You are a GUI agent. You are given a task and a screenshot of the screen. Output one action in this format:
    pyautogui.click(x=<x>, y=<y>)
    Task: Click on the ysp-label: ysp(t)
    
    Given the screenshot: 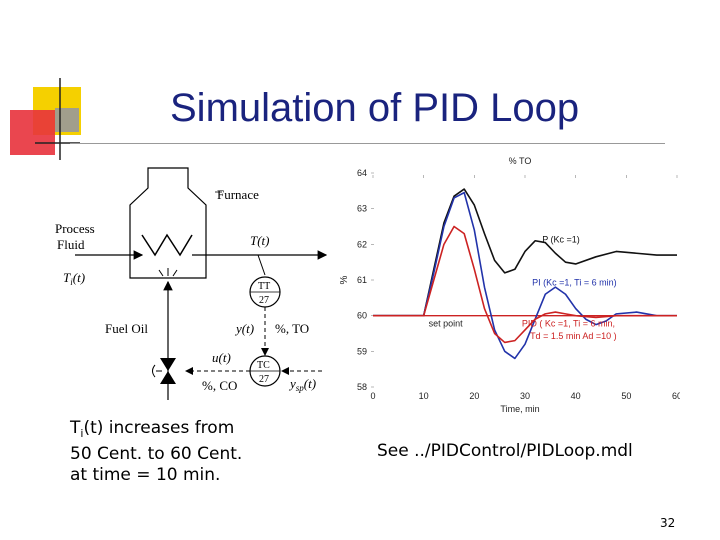 What is the action you would take?
    pyautogui.click(x=302, y=384)
    